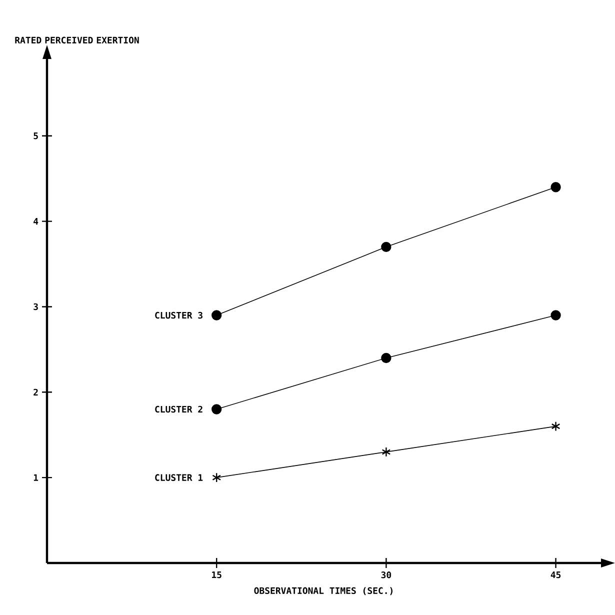 The width and height of the screenshot is (615, 615). Describe the element at coordinates (178, 315) in the screenshot. I see `series-label: CLUSTER 3` at that location.